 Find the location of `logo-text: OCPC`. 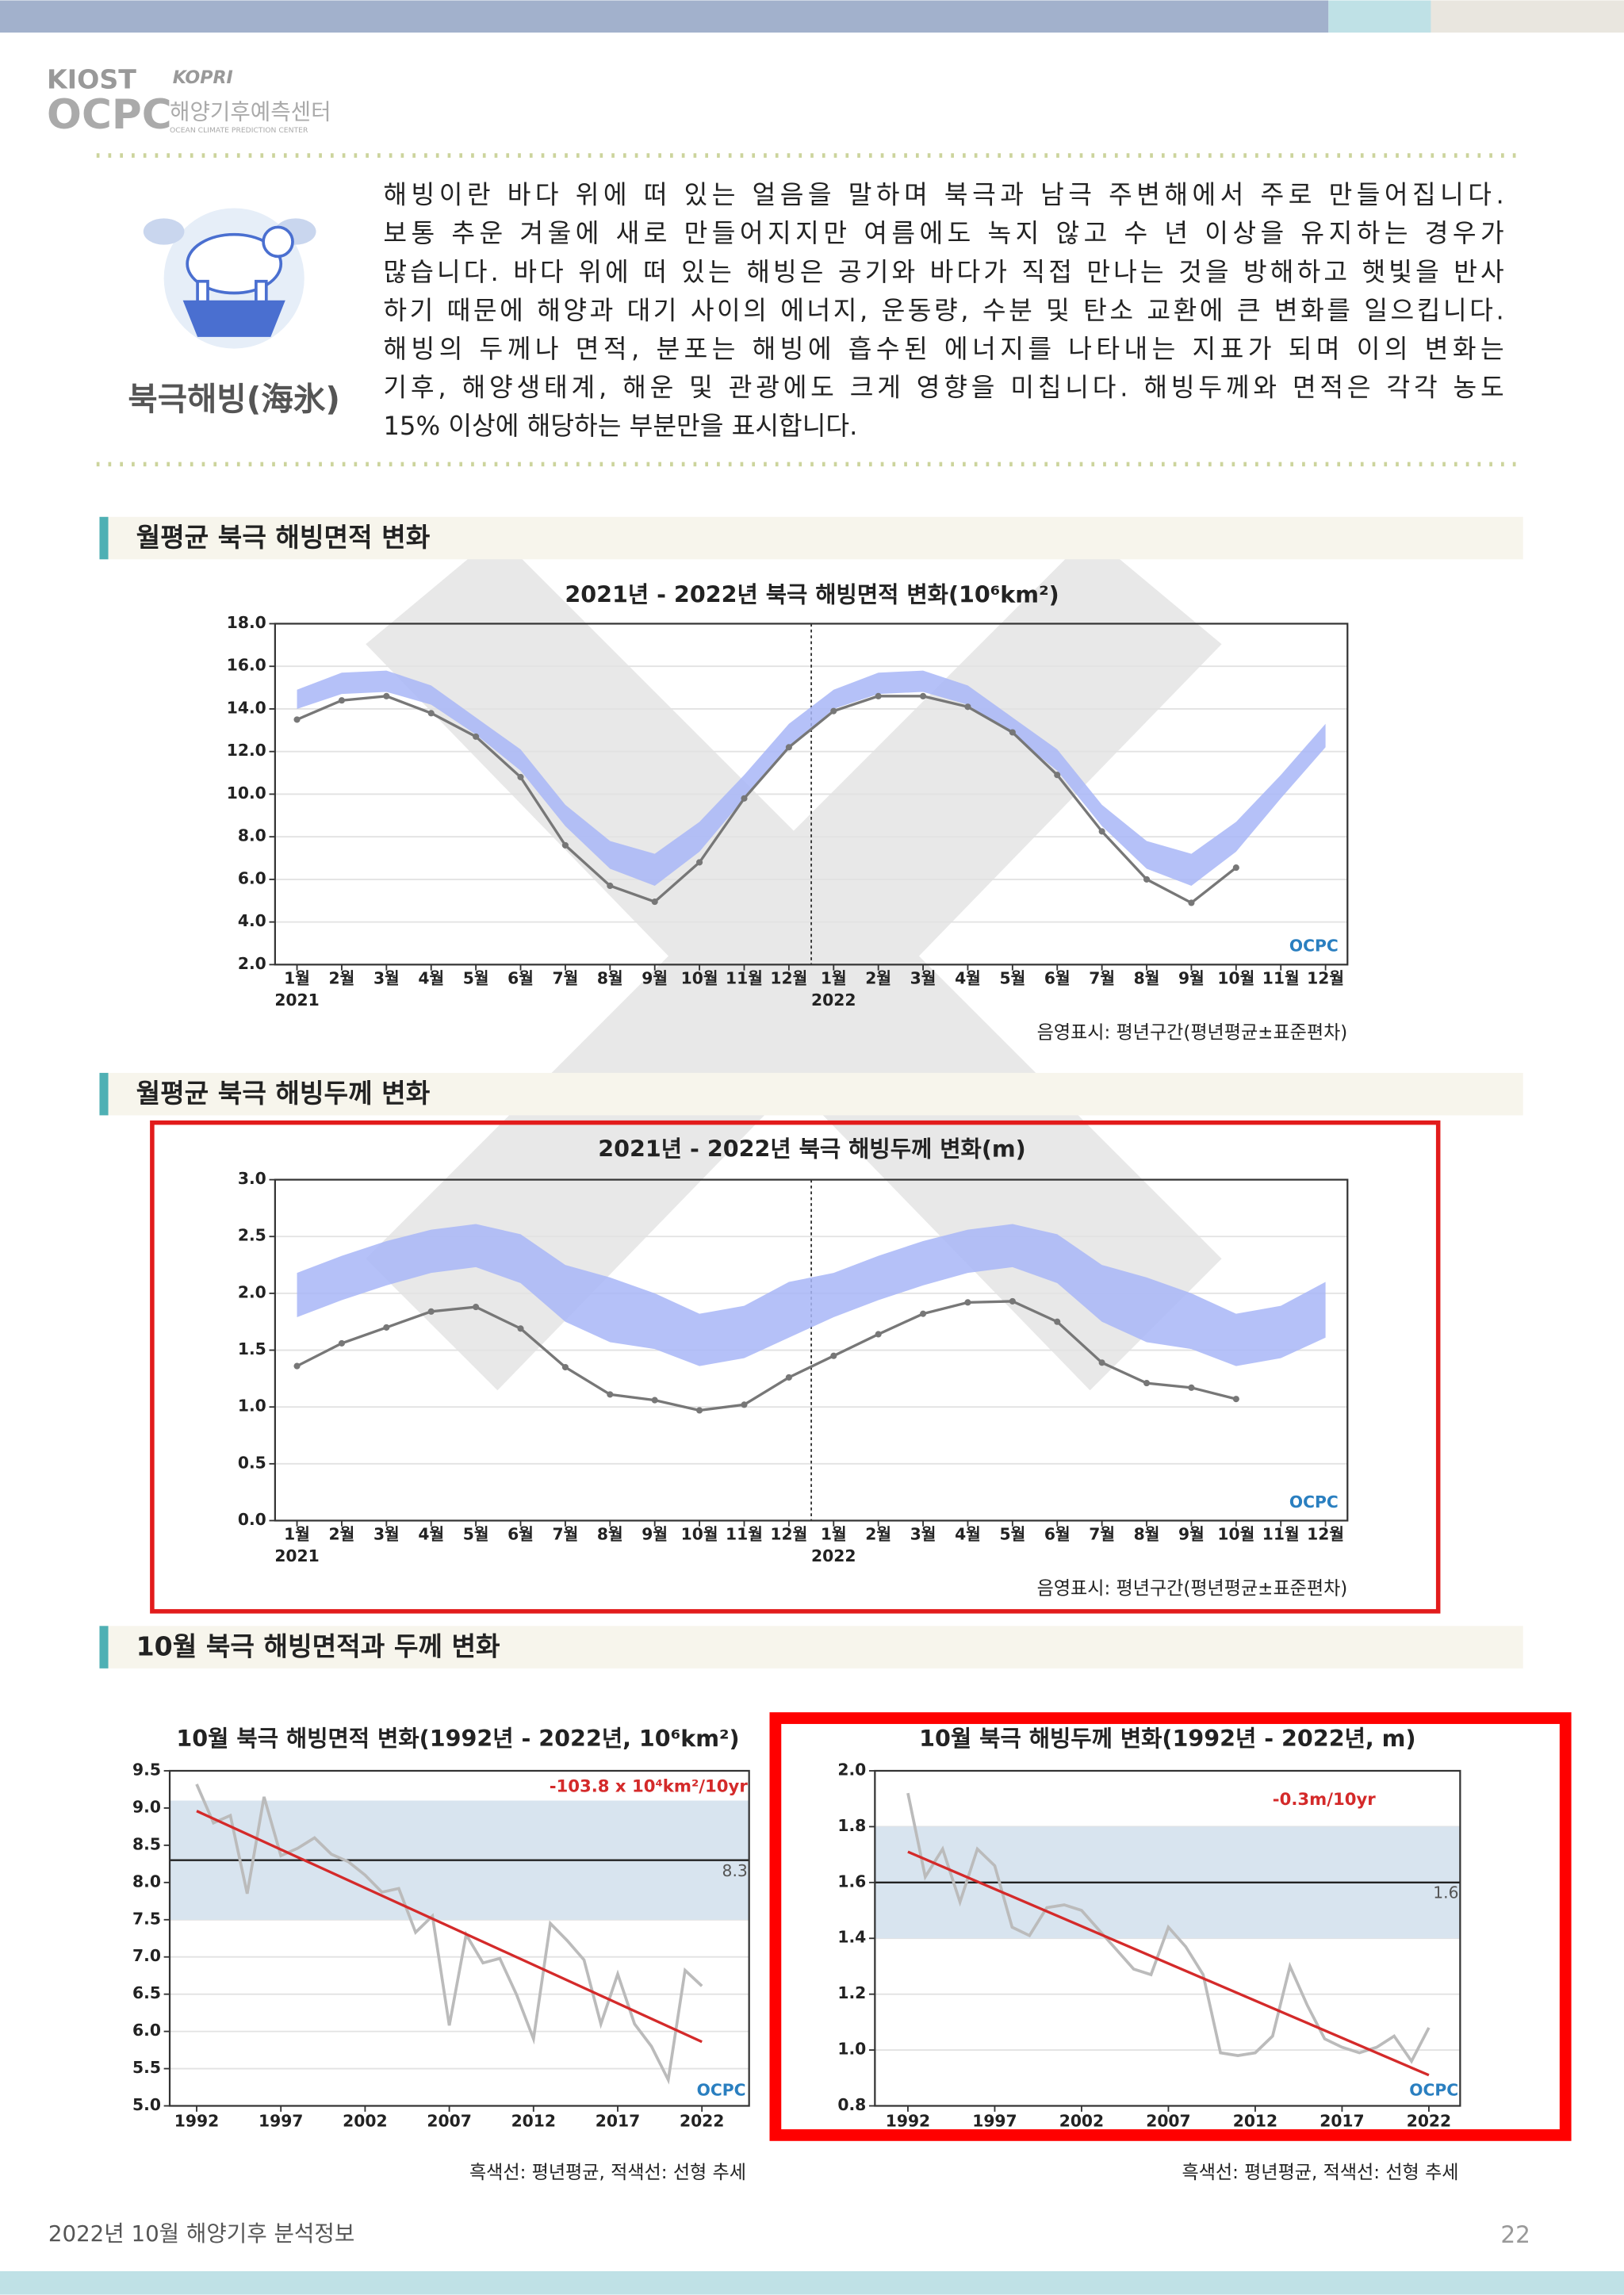

logo-text: OCPC is located at coordinates (109, 115).